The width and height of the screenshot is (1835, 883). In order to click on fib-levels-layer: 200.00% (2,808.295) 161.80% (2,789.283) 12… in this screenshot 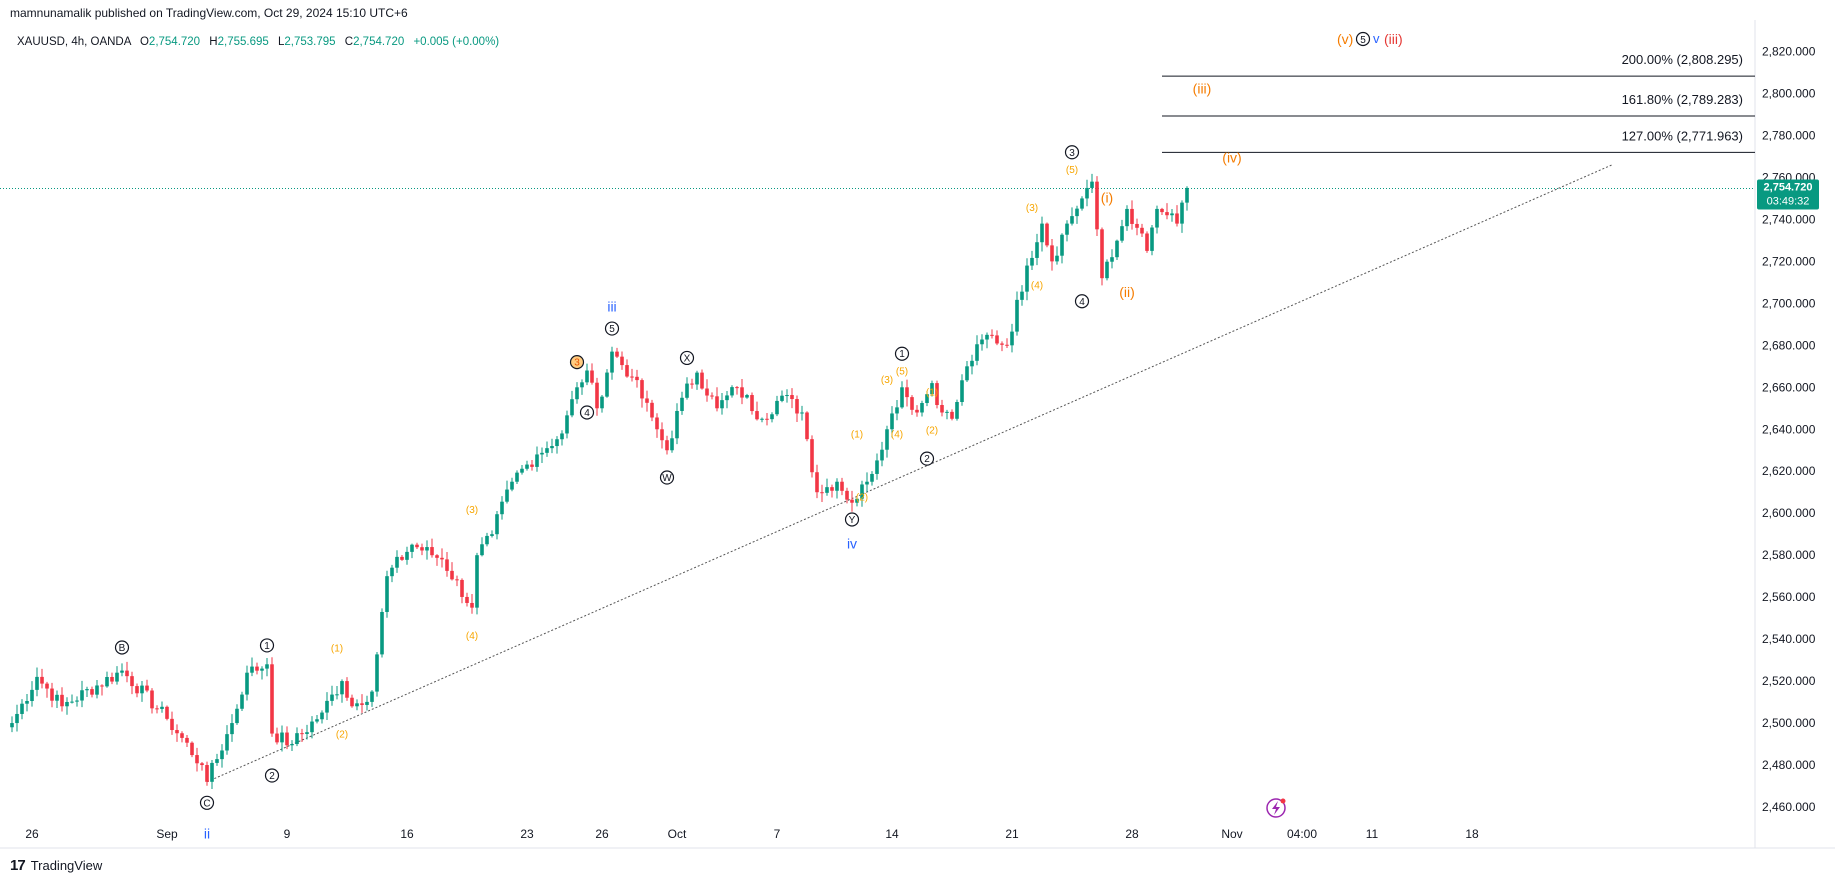, I will do `click(1458, 102)`.